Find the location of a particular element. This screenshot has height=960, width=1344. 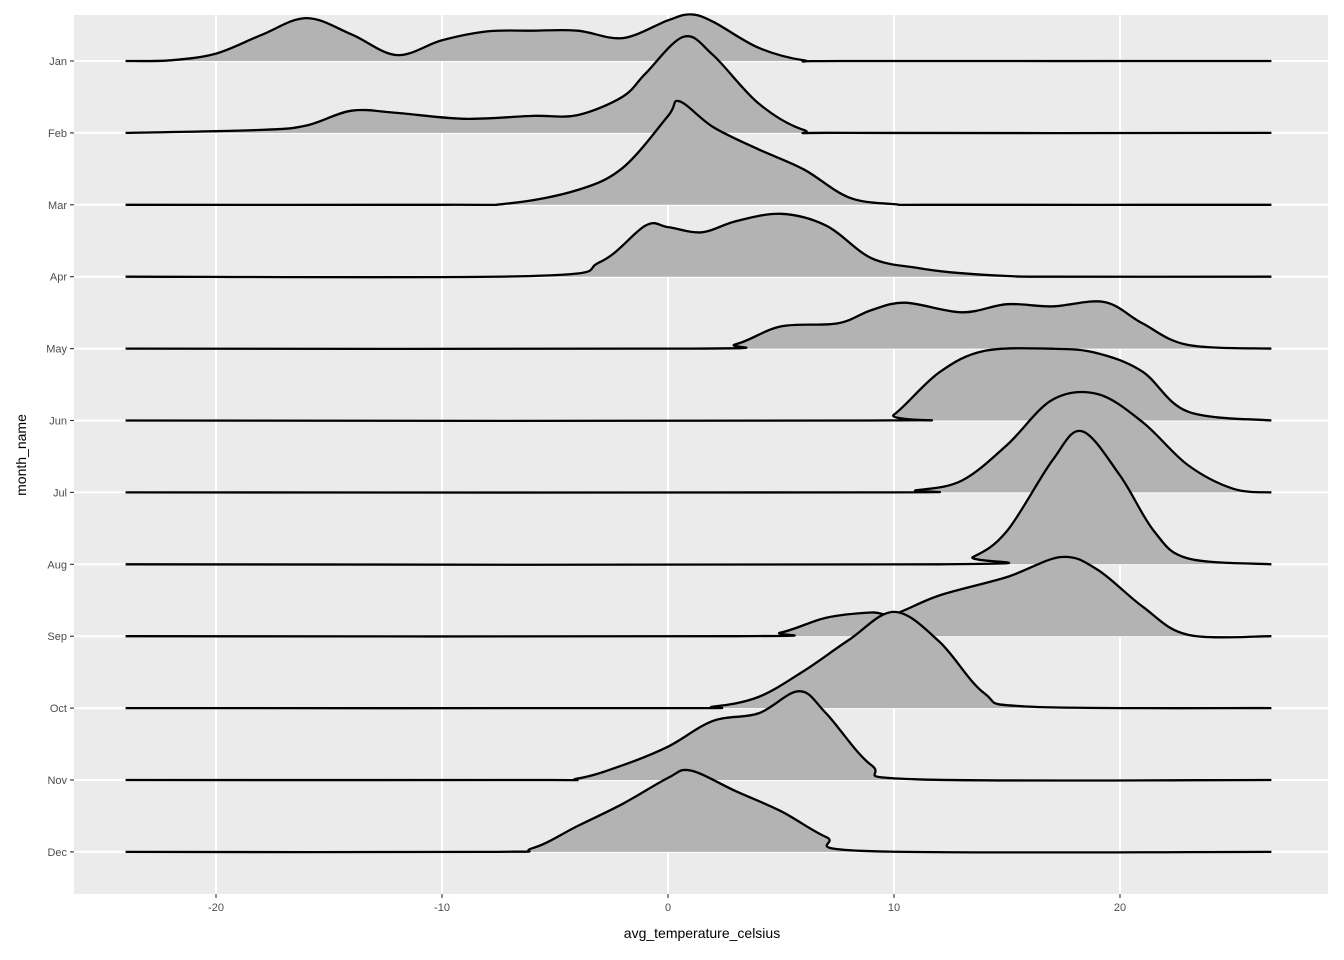

ridge-line-may is located at coordinates (698, 325).